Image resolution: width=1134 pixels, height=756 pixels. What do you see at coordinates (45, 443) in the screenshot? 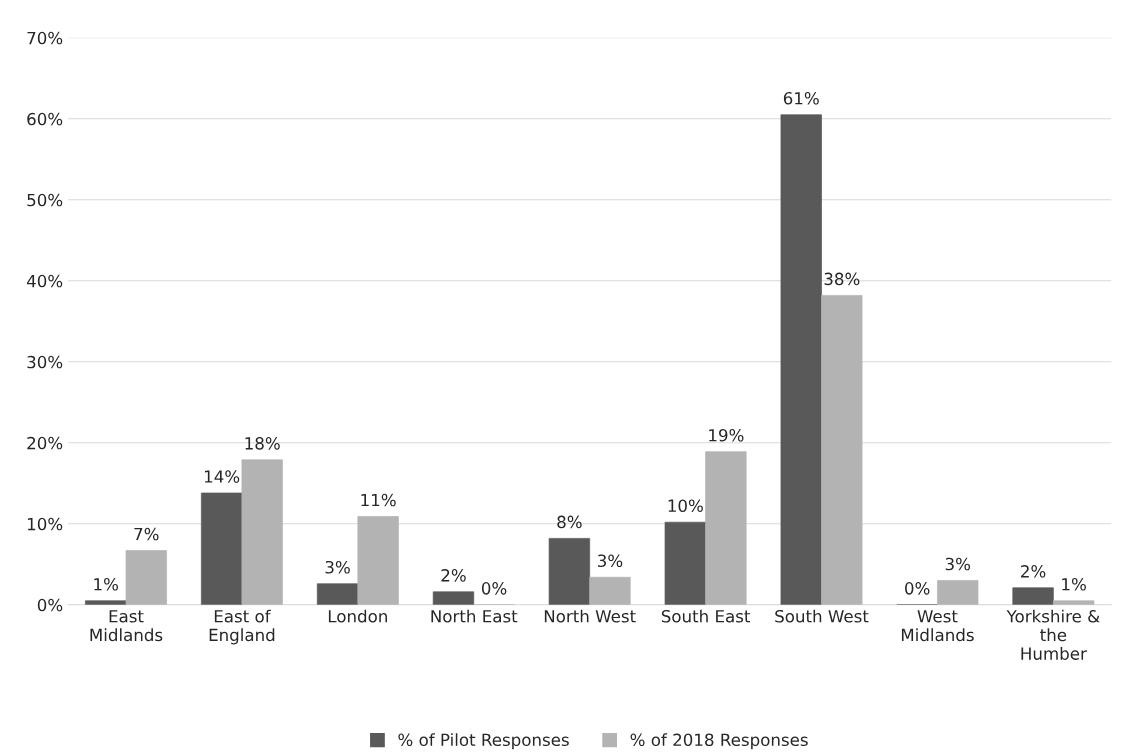
I see `y-tick-label: 20%` at bounding box center [45, 443].